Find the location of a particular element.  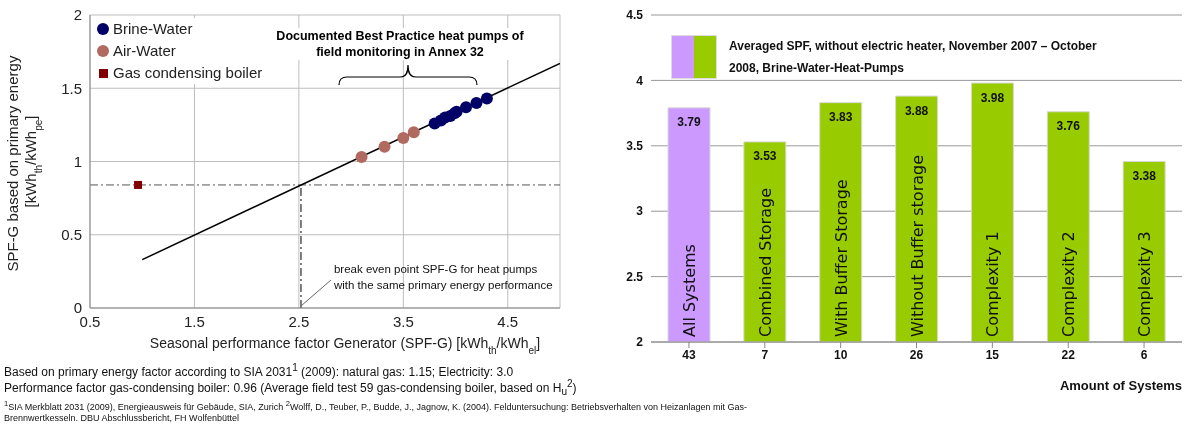

y-tick-label: 0.5 is located at coordinates (71, 235).